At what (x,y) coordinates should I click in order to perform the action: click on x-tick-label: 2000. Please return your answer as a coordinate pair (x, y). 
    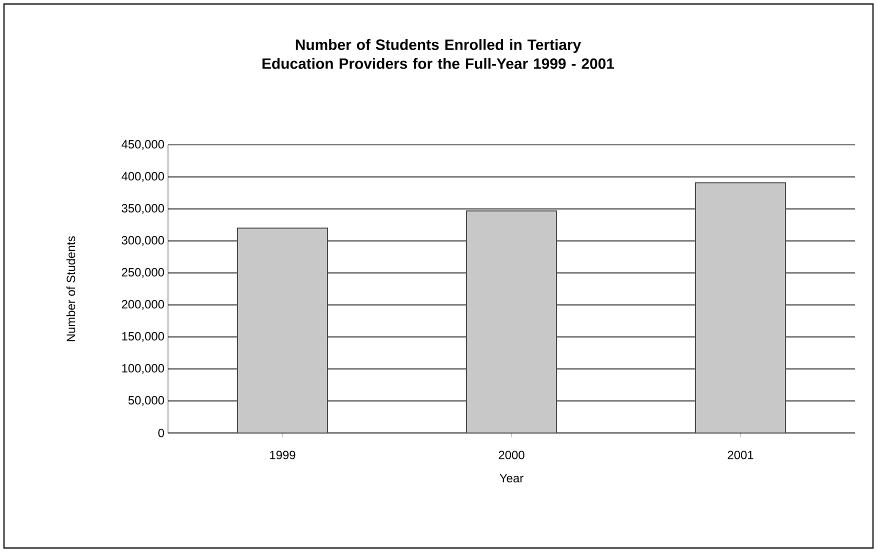
    Looking at the image, I should click on (511, 455).